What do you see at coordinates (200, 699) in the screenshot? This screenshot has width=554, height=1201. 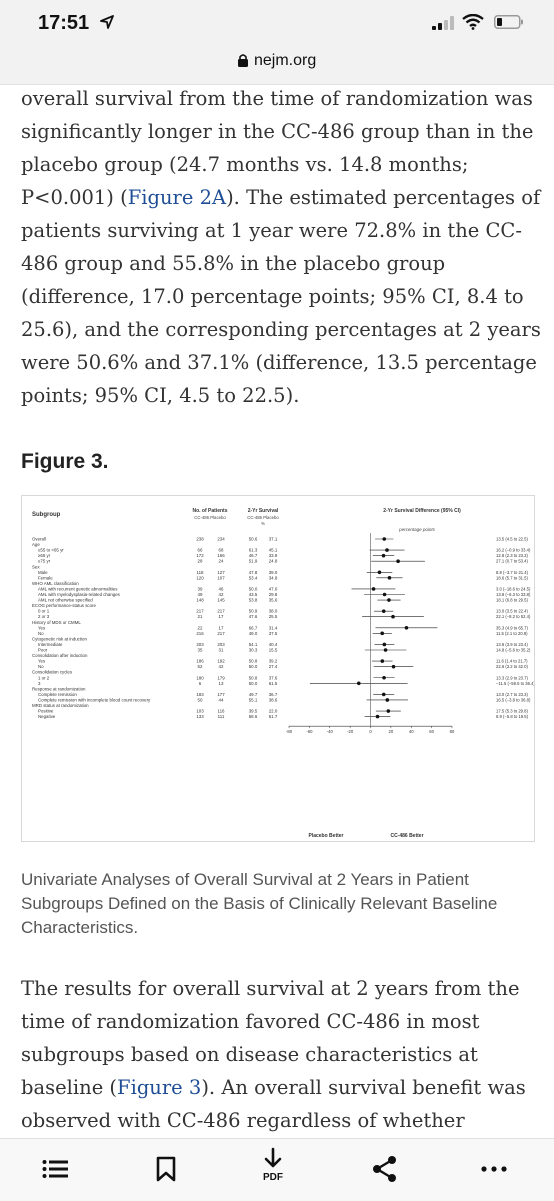 I see `cc486-patients: 50` at bounding box center [200, 699].